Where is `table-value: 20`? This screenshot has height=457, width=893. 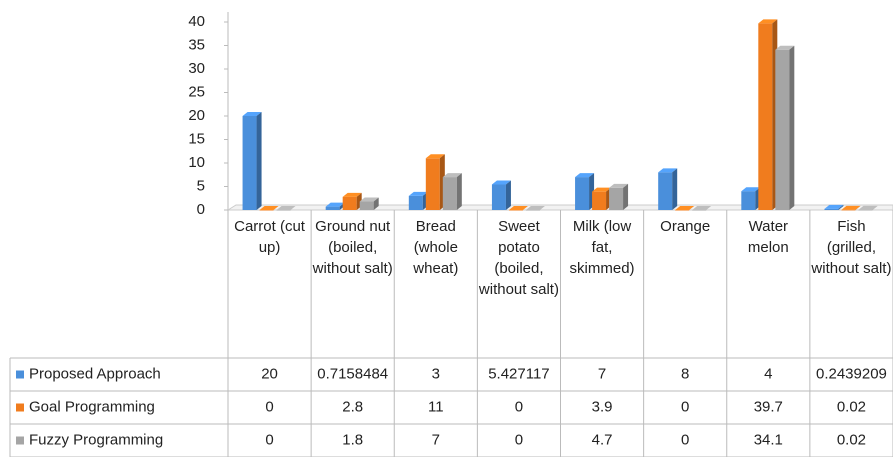 table-value: 20 is located at coordinates (269, 373).